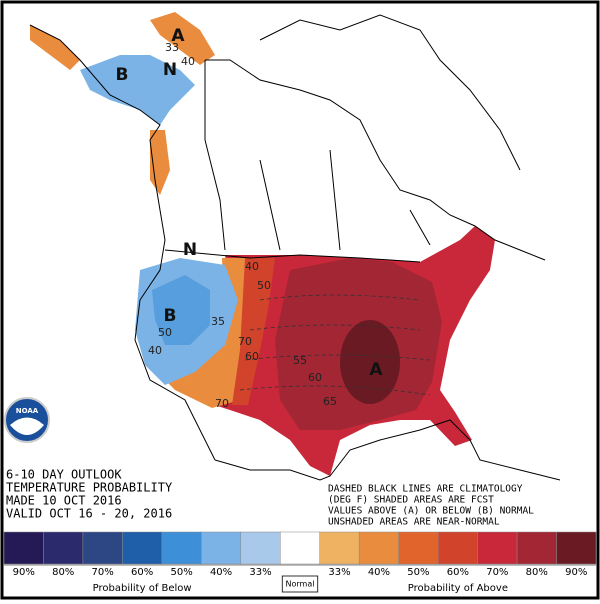 The image size is (600, 604). Describe the element at coordinates (411, 500) in the screenshot. I see `note-line: (DEG F) SHADED AREAS ARE FCST` at that location.